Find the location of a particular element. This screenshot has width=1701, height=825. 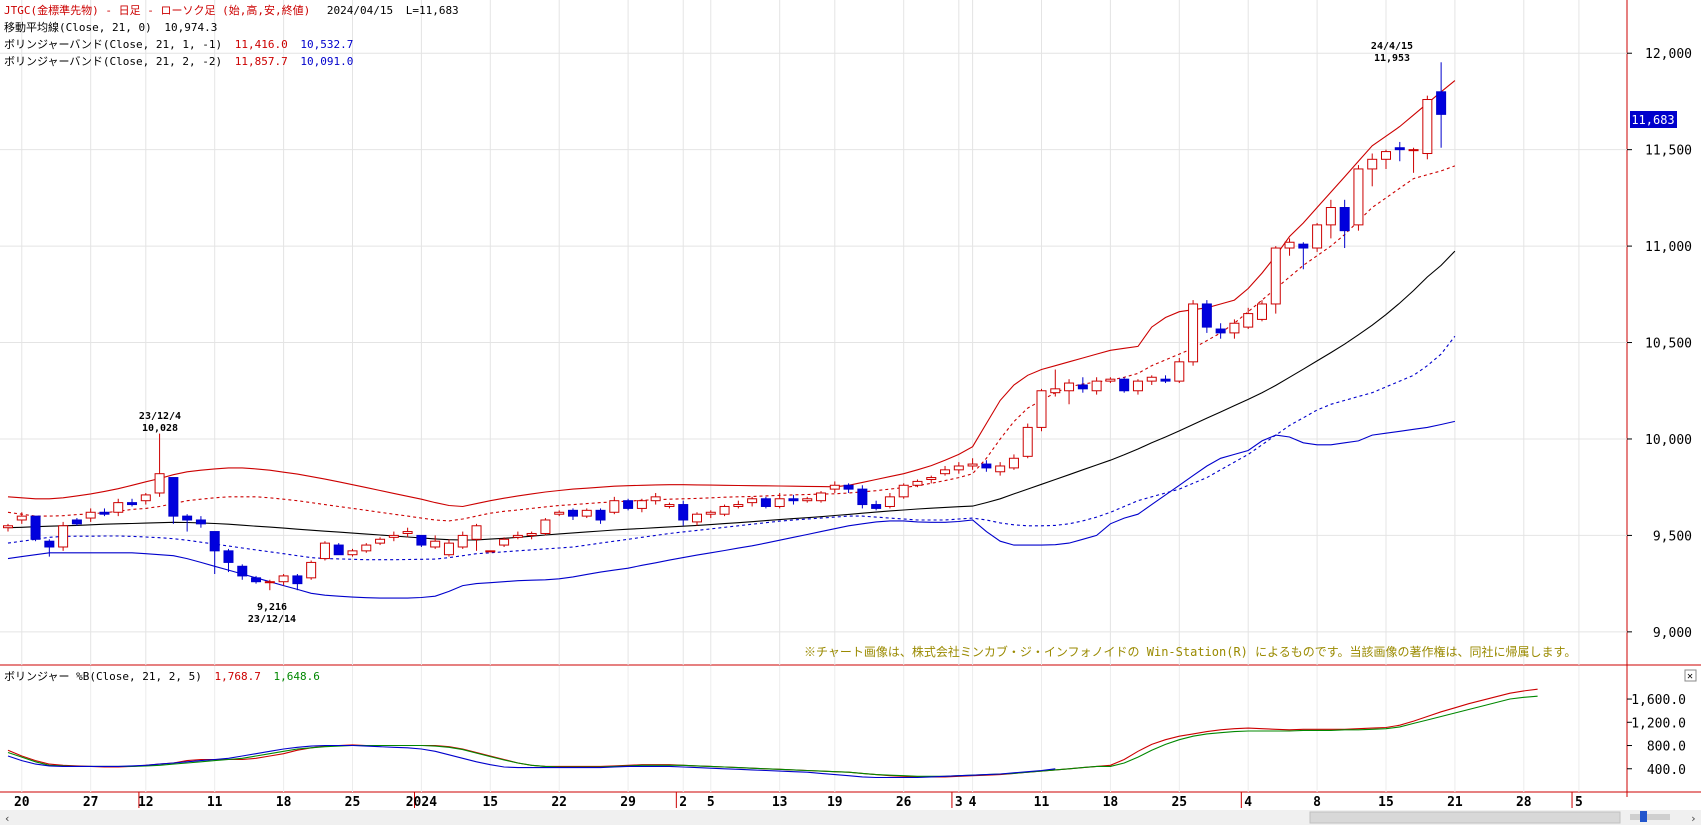

x-tick-label: 20 is located at coordinates (22, 802).